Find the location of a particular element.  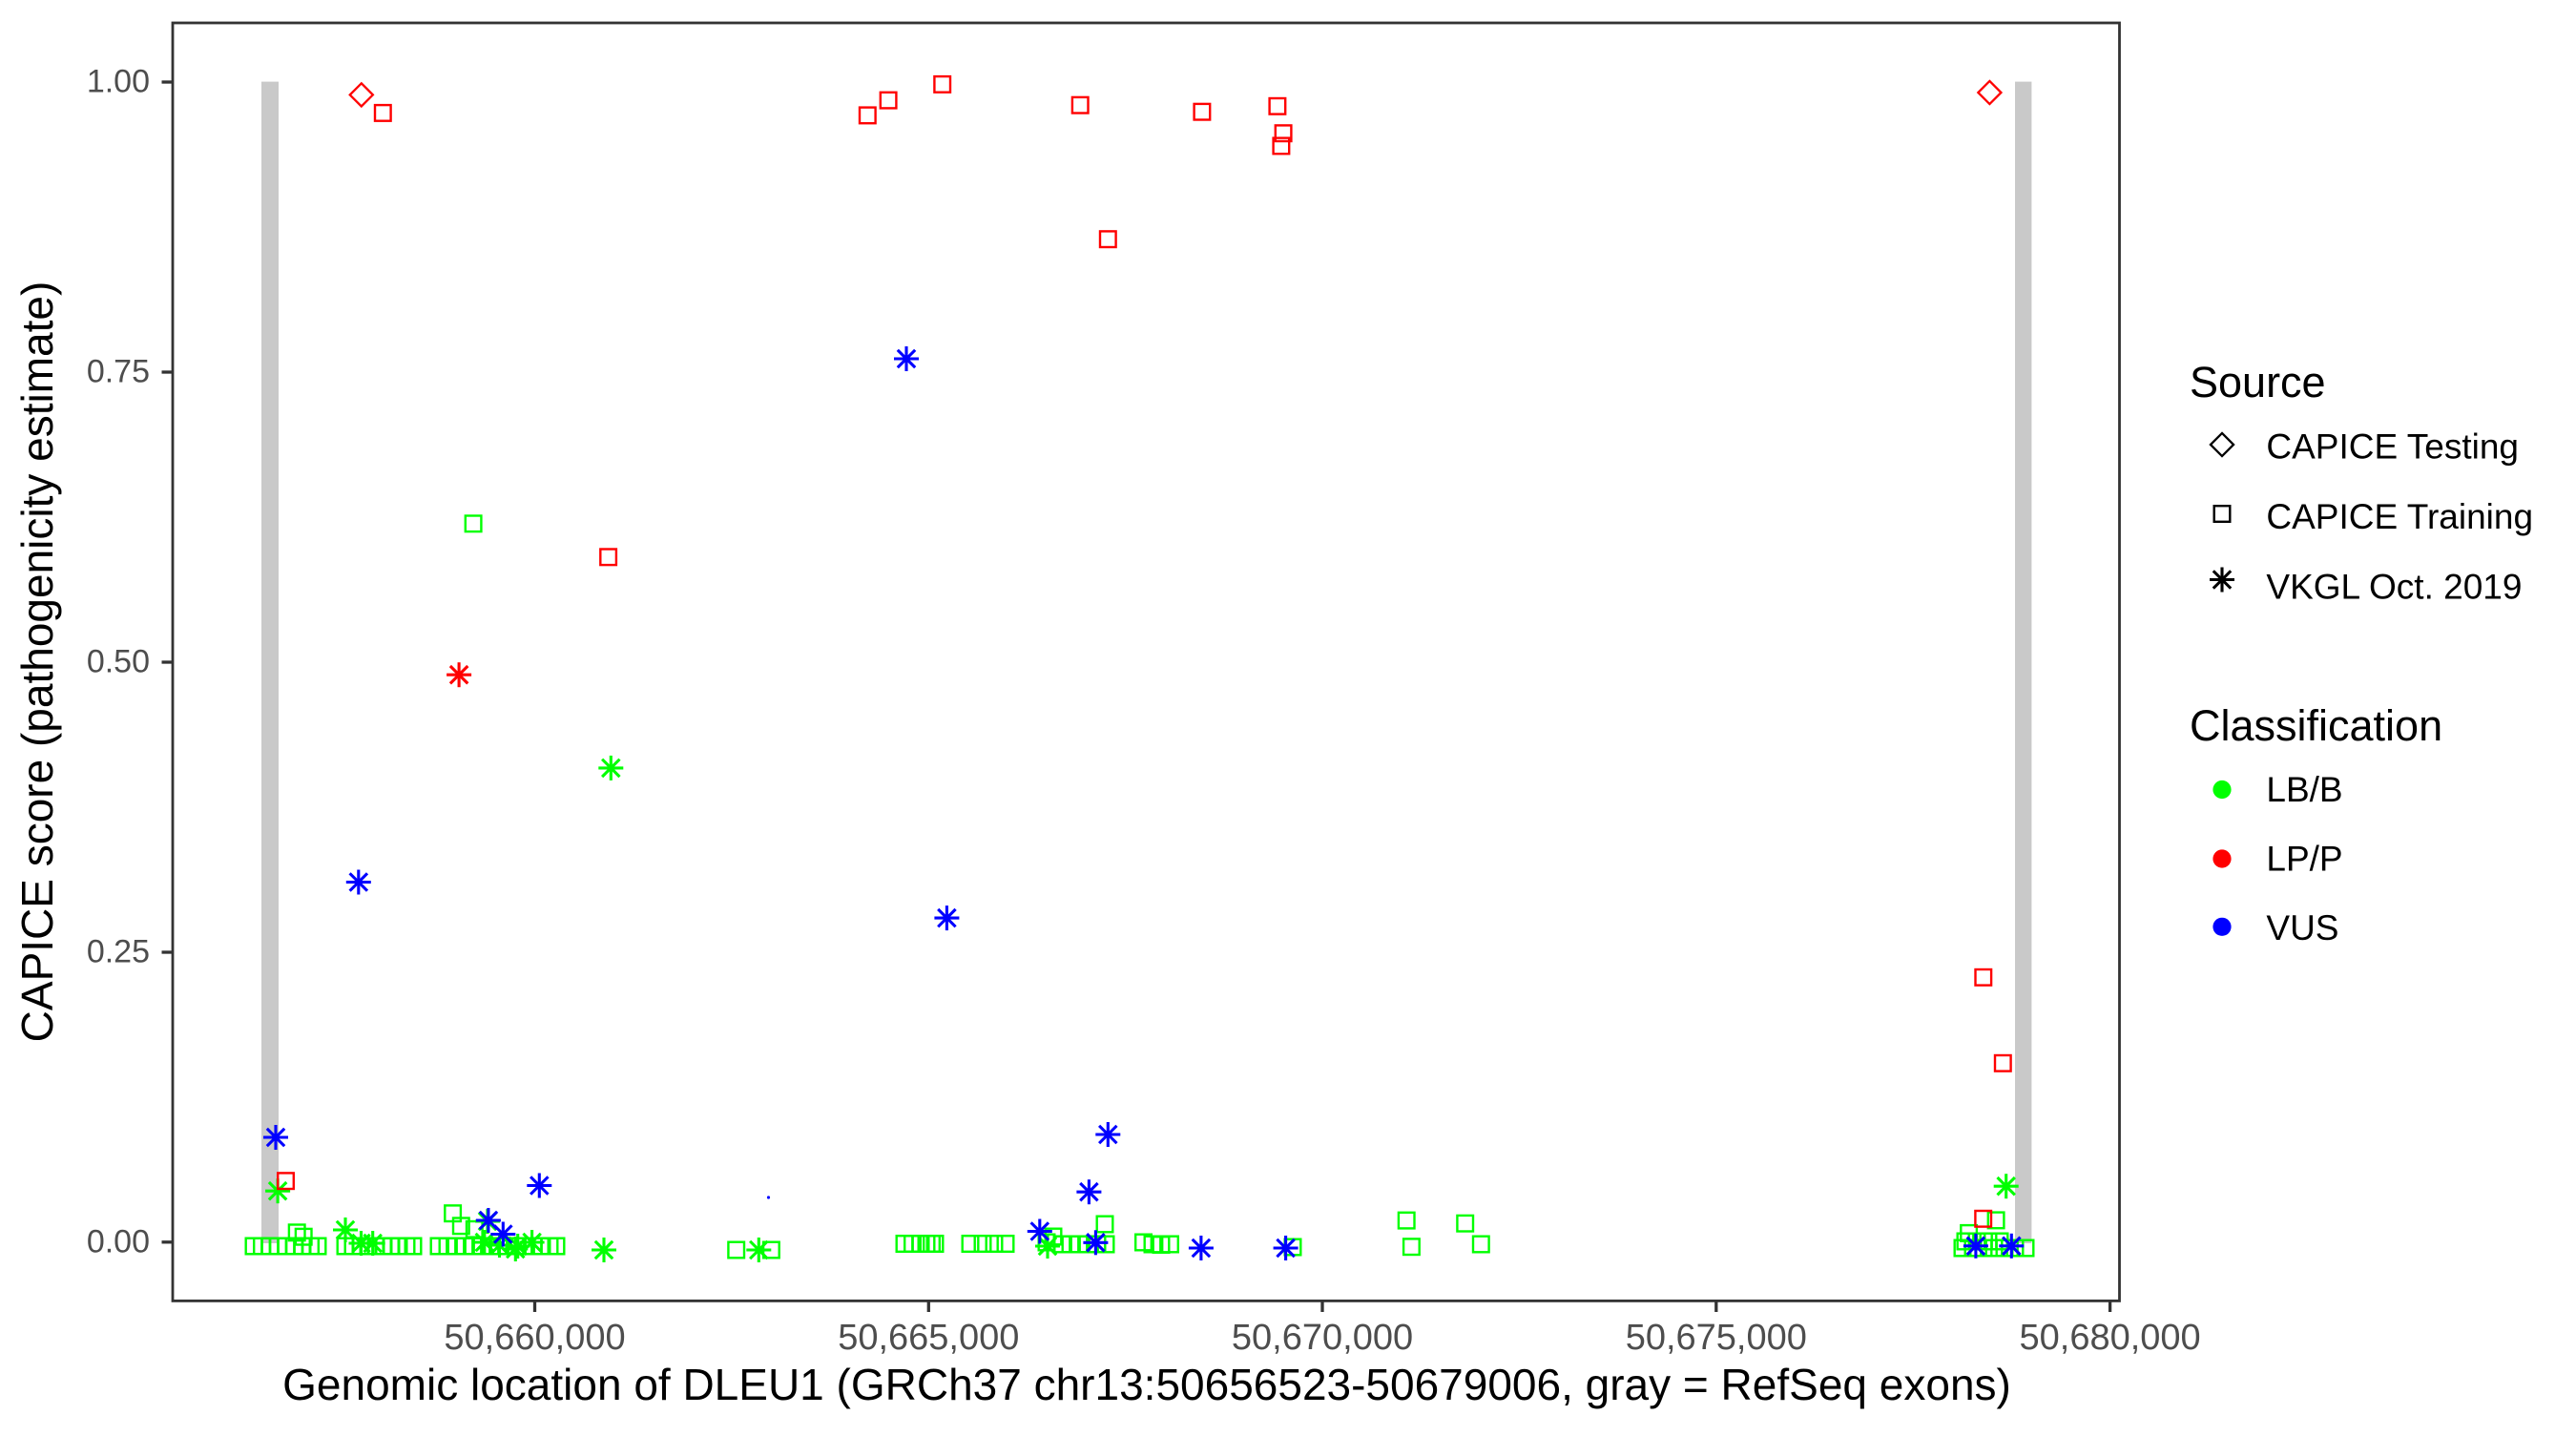

svg-text: 50,660,000 is located at coordinates (534, 1338).